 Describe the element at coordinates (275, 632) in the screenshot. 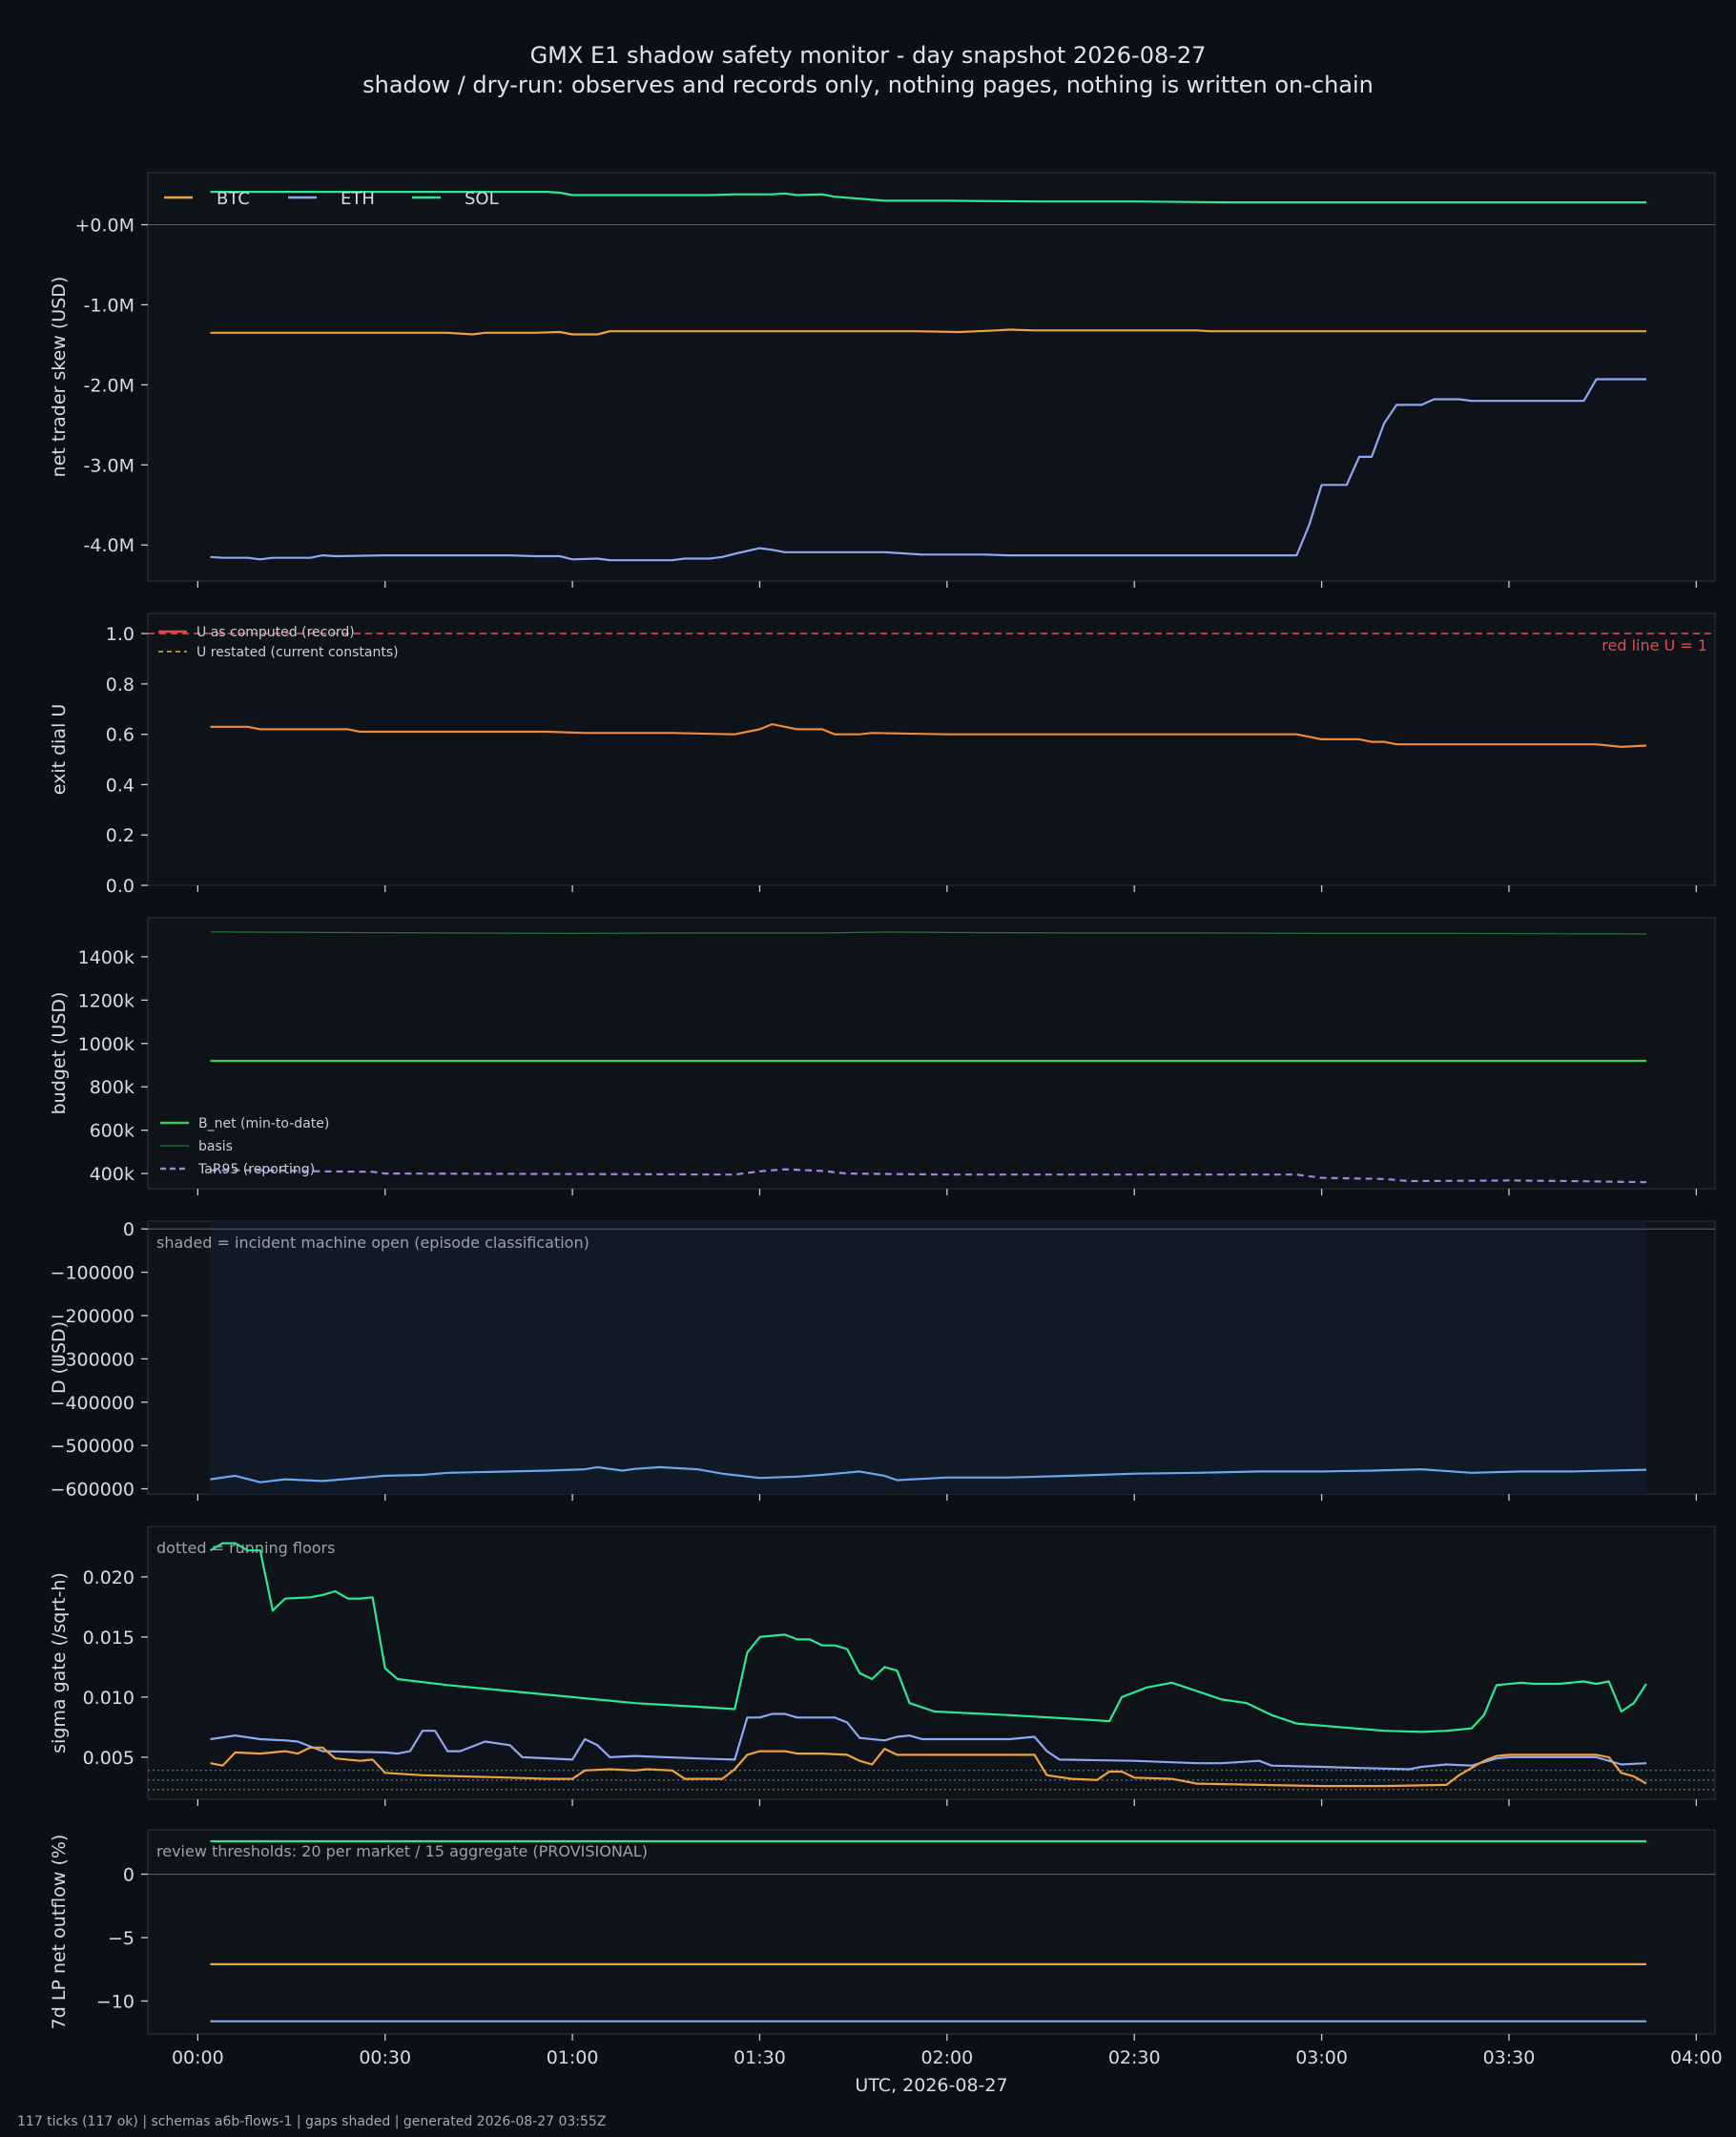

I see `legend-label: U as computed (record)` at that location.